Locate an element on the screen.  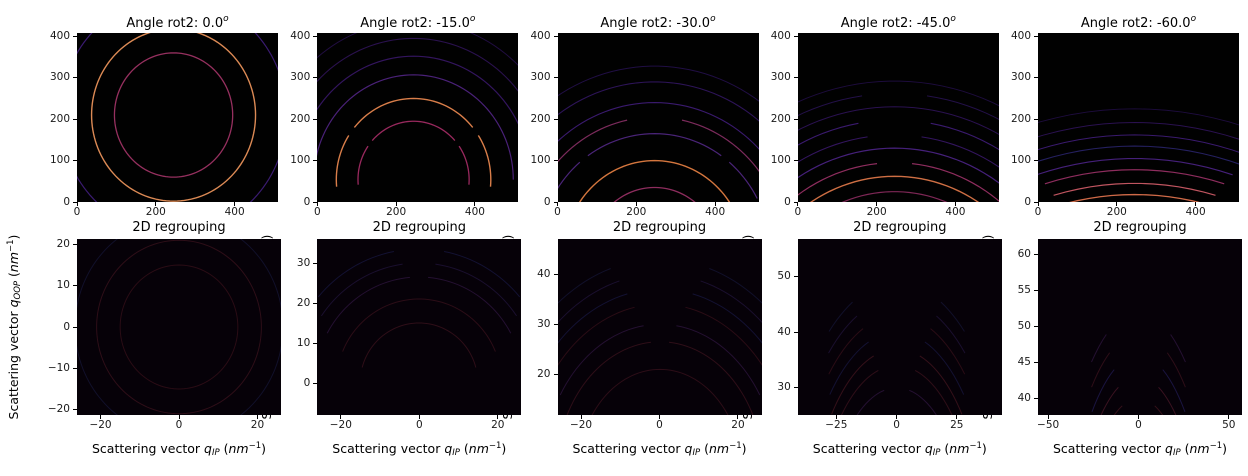
x-tick-label: 200 is located at coordinates (1116, 212).